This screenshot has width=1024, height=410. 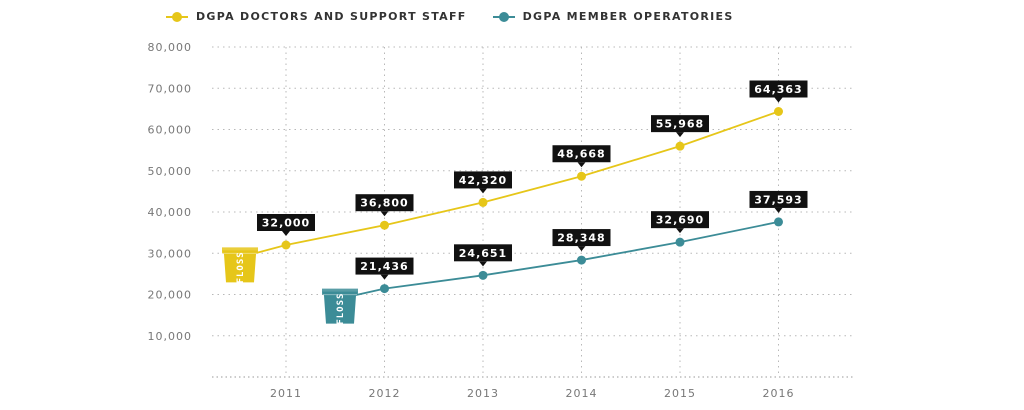 I want to click on data-label-text: 24,651, so click(x=483, y=253).